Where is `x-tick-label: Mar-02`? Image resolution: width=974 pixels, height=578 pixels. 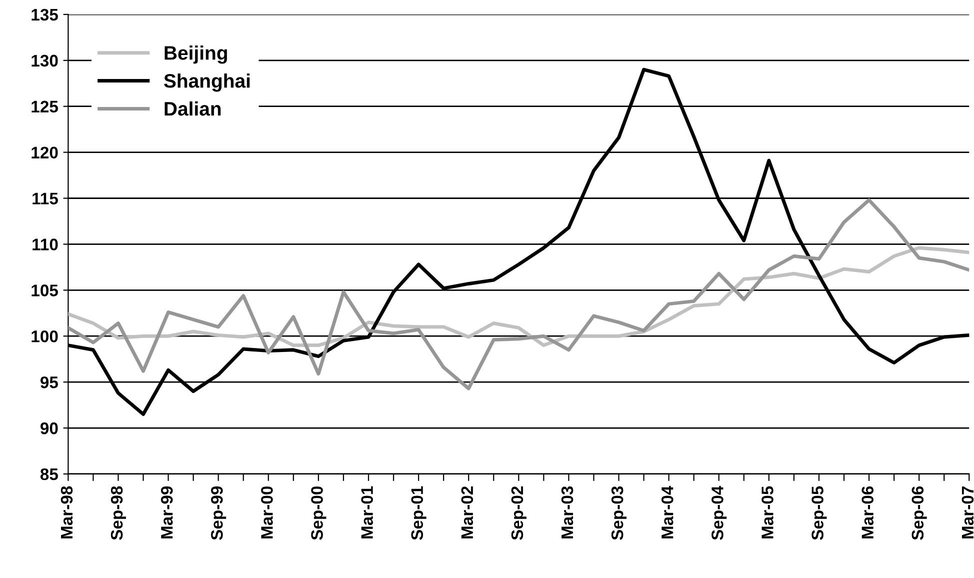 x-tick-label: Mar-02 is located at coordinates (467, 512).